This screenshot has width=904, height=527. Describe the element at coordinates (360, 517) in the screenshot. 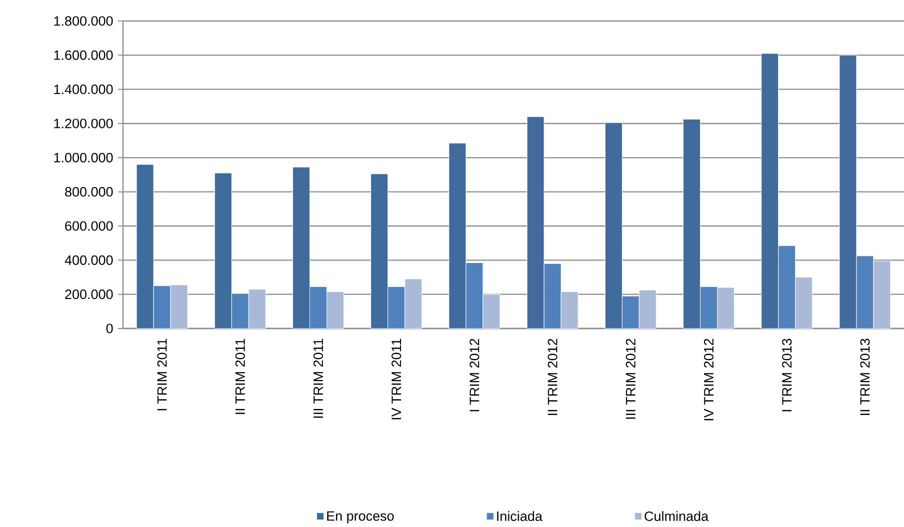

I see `legend-label: En proceso` at that location.